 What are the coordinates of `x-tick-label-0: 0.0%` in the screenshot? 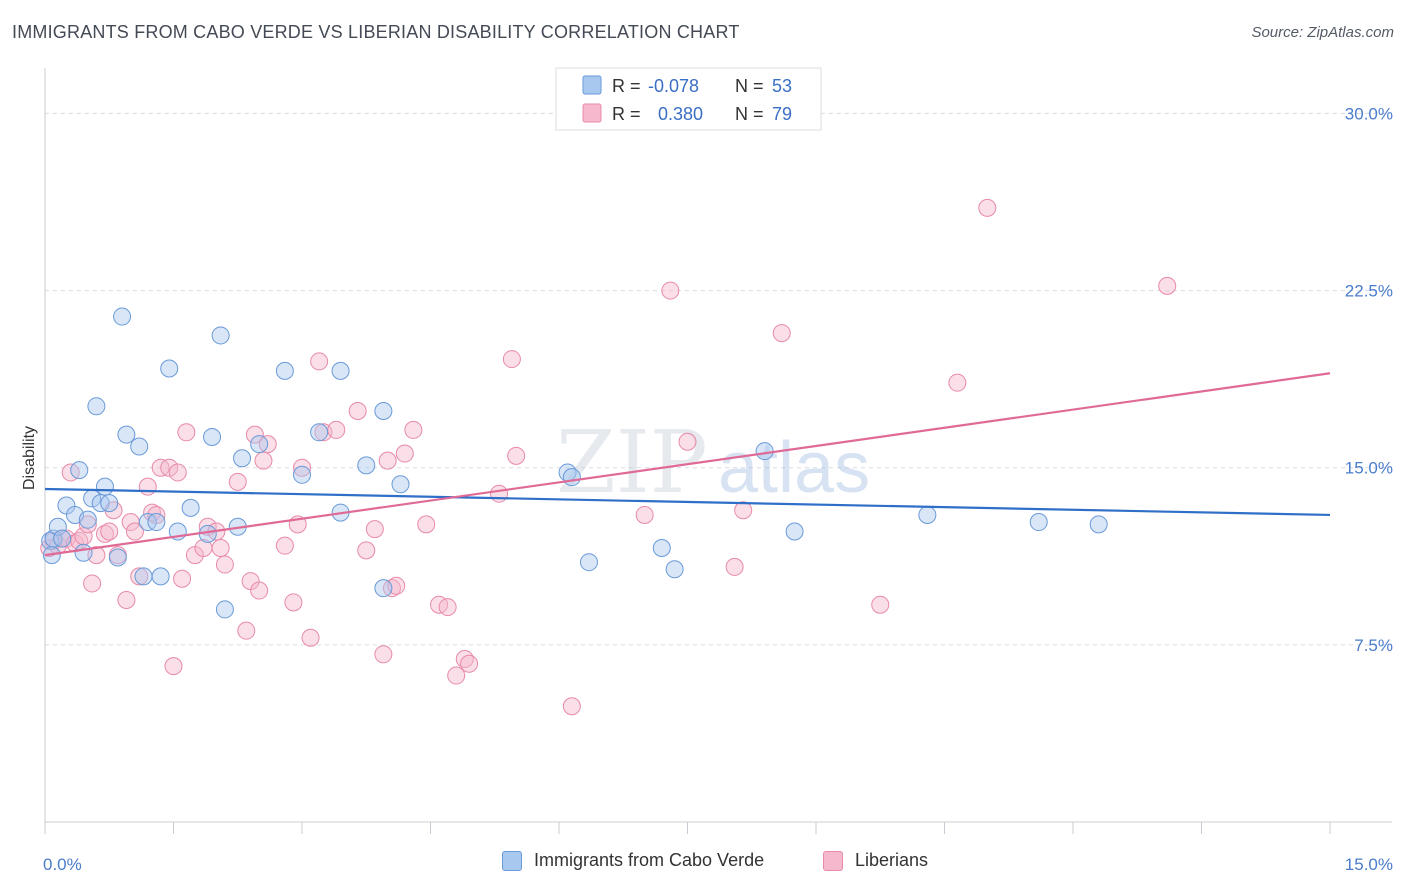 It's located at (62, 864).